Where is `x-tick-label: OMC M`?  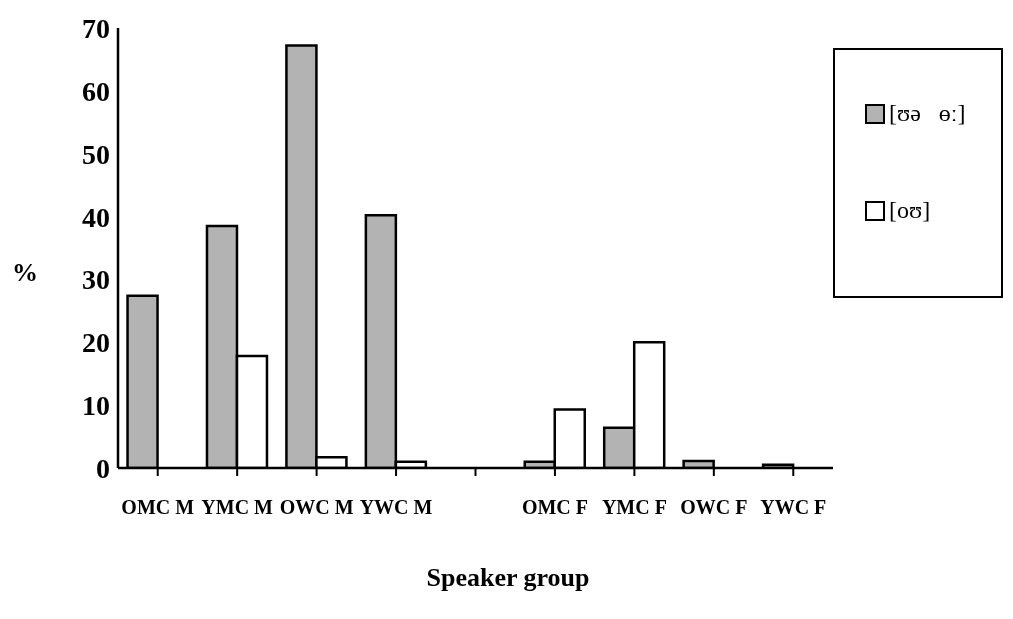 x-tick-label: OMC M is located at coordinates (158, 507).